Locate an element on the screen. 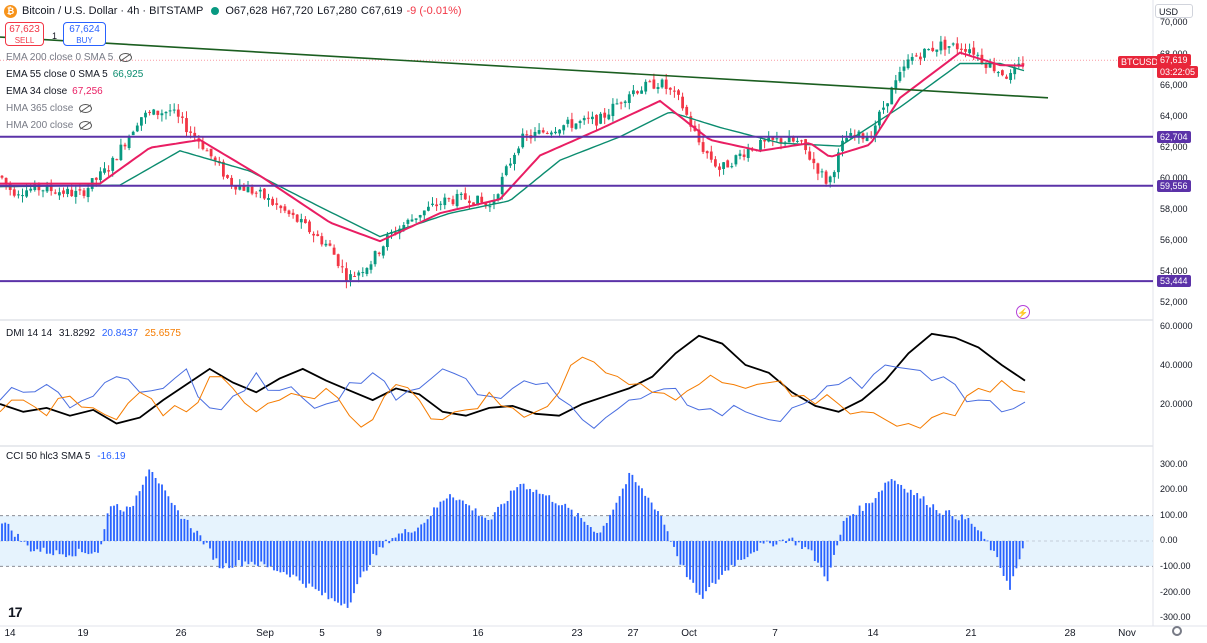 Image resolution: width=1207 pixels, height=643 pixels. legend-hma200: HMA 200 close is located at coordinates (49, 125).